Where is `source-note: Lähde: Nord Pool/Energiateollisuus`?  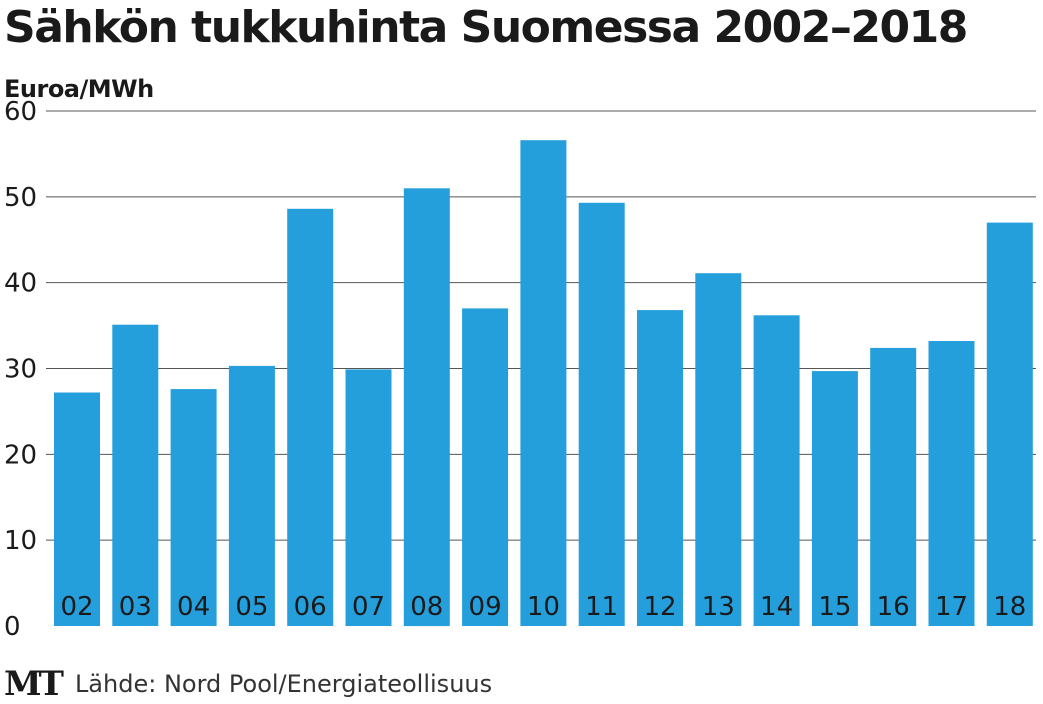
source-note: Lähde: Nord Pool/Energiateollisuus is located at coordinates (283, 684).